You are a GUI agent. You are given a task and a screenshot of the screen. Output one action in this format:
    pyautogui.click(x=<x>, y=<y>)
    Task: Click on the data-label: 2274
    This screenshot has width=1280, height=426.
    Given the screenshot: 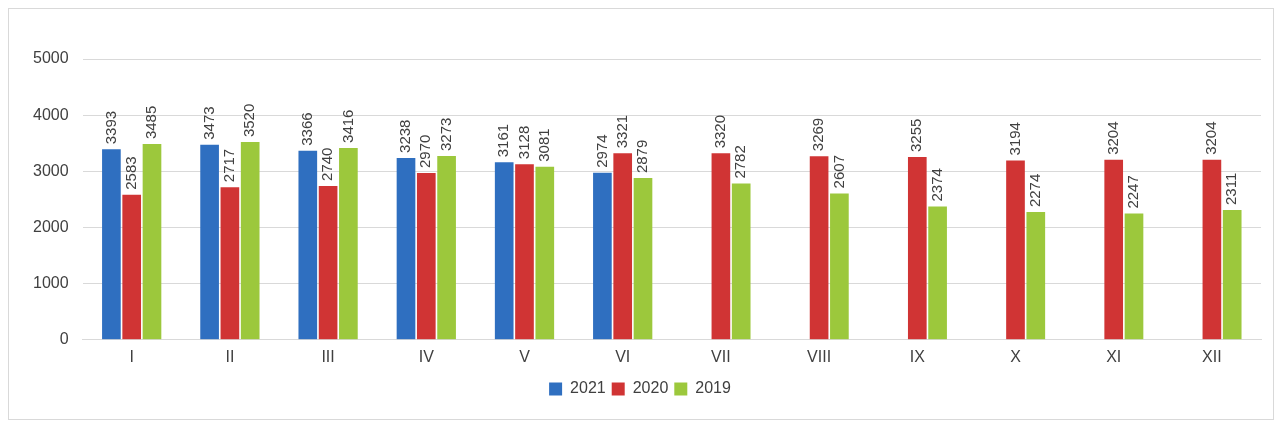 What is the action you would take?
    pyautogui.click(x=1034, y=190)
    